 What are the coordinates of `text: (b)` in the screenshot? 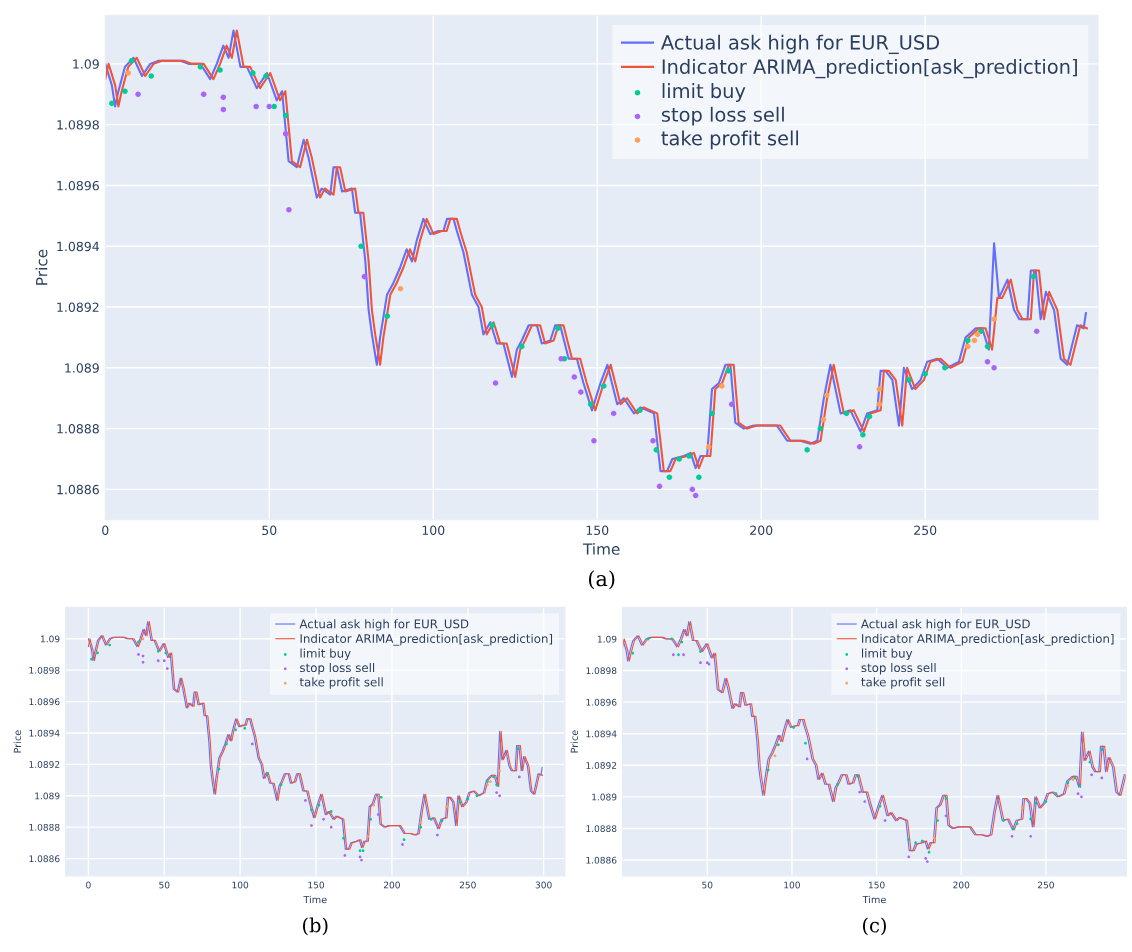 It's located at (315, 926).